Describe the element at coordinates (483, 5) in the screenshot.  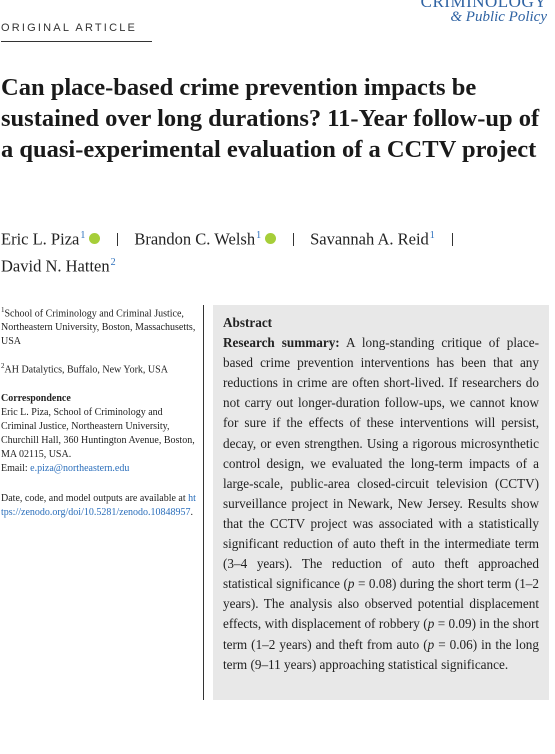
I see `journal-name: CRIMINOLOGY` at that location.